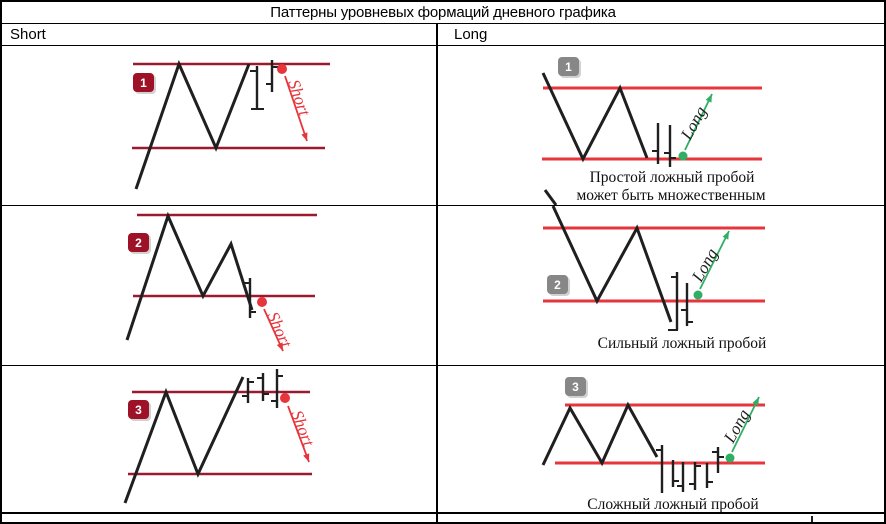 This screenshot has height=524, width=886. Describe the element at coordinates (443, 45) in the screenshot. I see `separator-under-header` at that location.